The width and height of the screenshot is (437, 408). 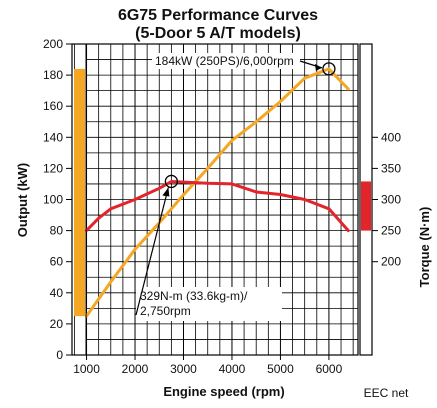 What do you see at coordinates (183, 369) in the screenshot?
I see `x-tick-label: 3000` at bounding box center [183, 369].